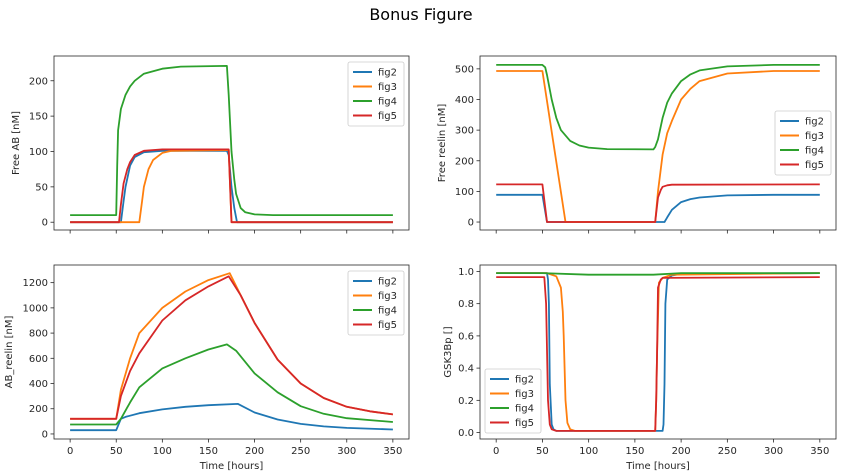  I want to click on y-tick-label: 0.0, so click(466, 433).